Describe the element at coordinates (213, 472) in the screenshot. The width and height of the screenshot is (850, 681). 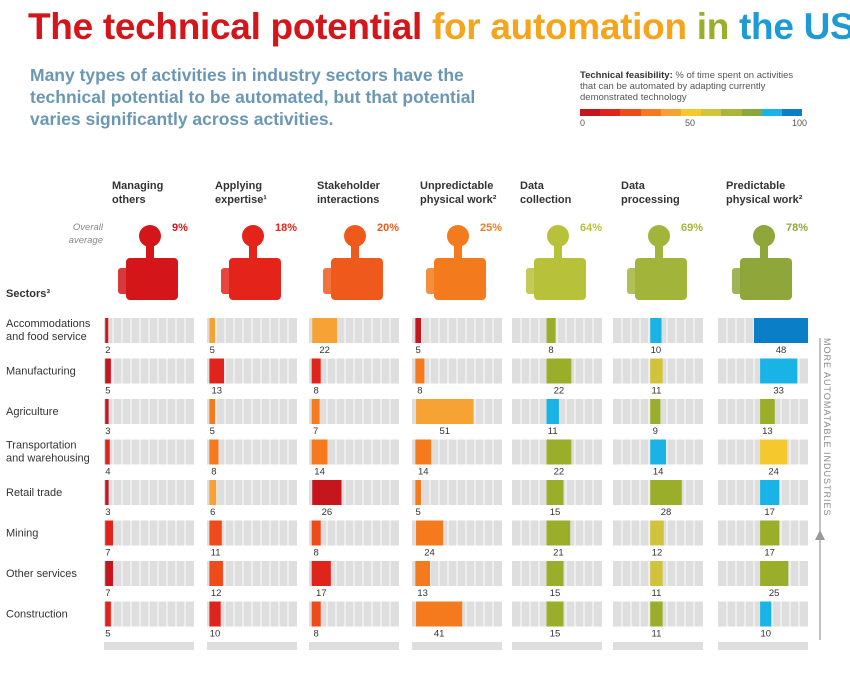
I see `bar-label-3-1: 8` at that location.